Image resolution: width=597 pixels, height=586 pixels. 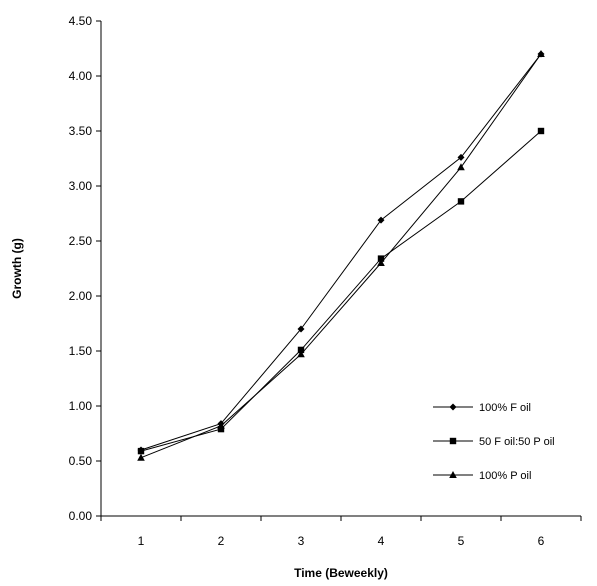 What do you see at coordinates (81, 131) in the screenshot?
I see `y-tick-label: 3.50` at bounding box center [81, 131].